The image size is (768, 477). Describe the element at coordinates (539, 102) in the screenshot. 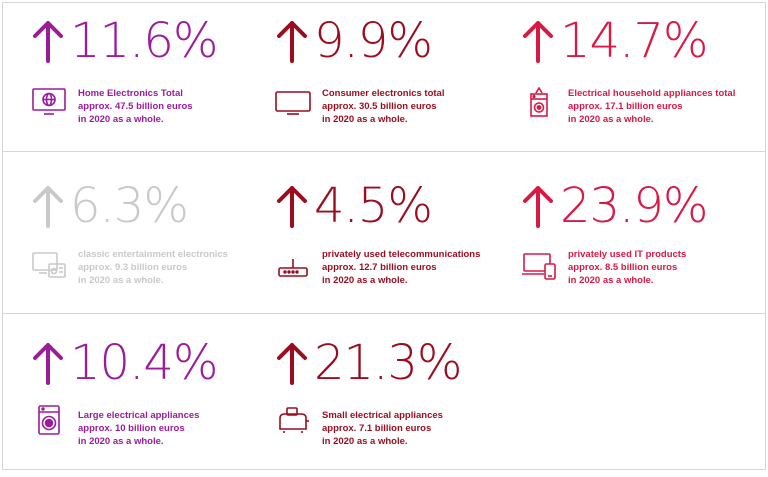

I see `appliance-icon` at that location.